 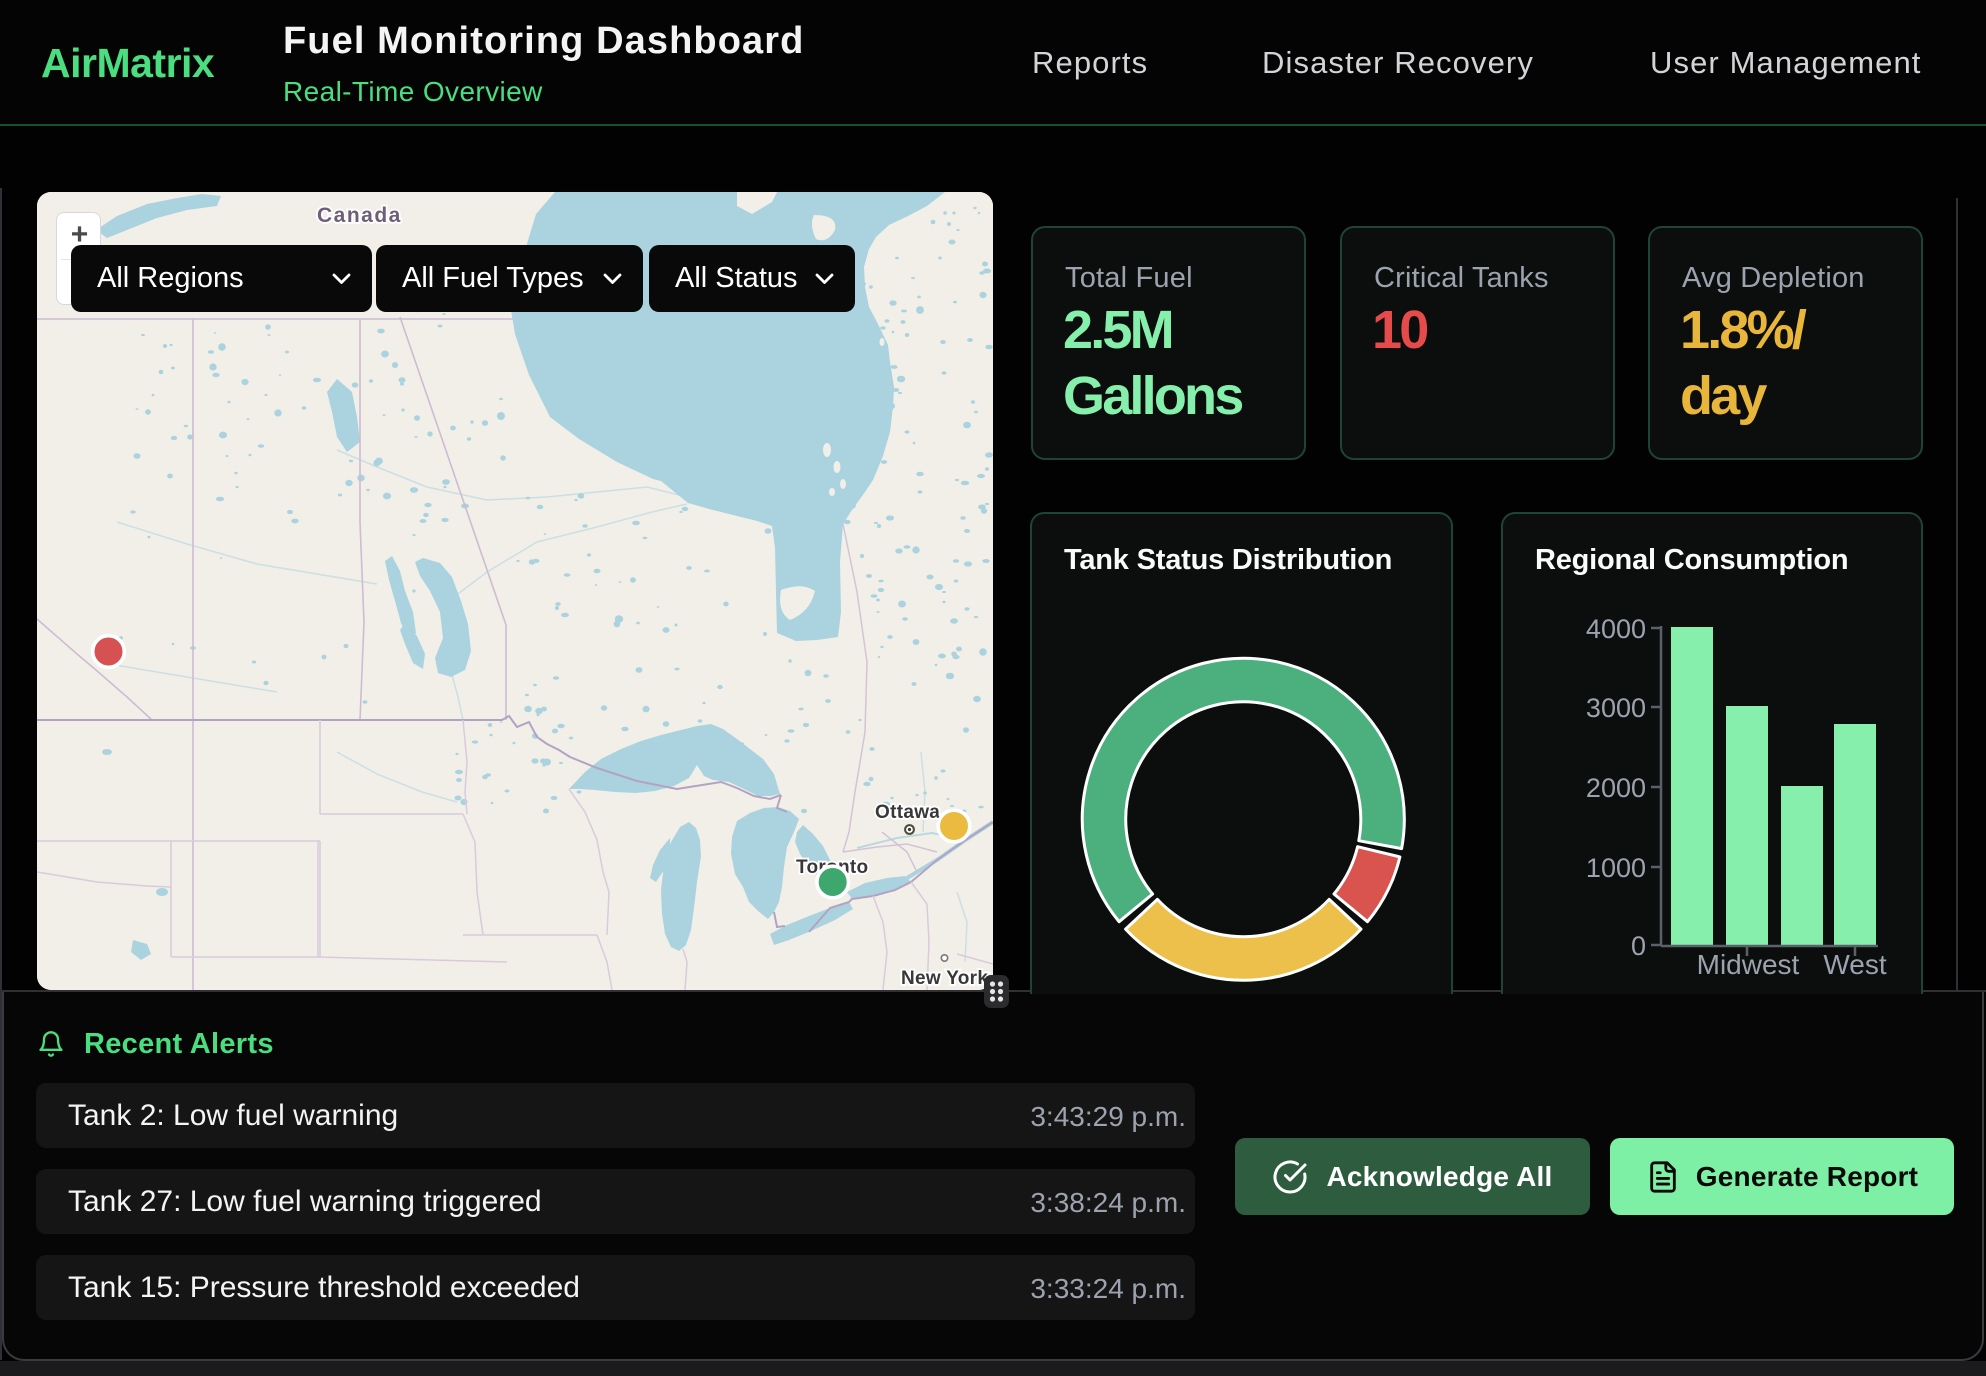 What do you see at coordinates (1854, 964) in the screenshot?
I see `svg-text: West` at bounding box center [1854, 964].